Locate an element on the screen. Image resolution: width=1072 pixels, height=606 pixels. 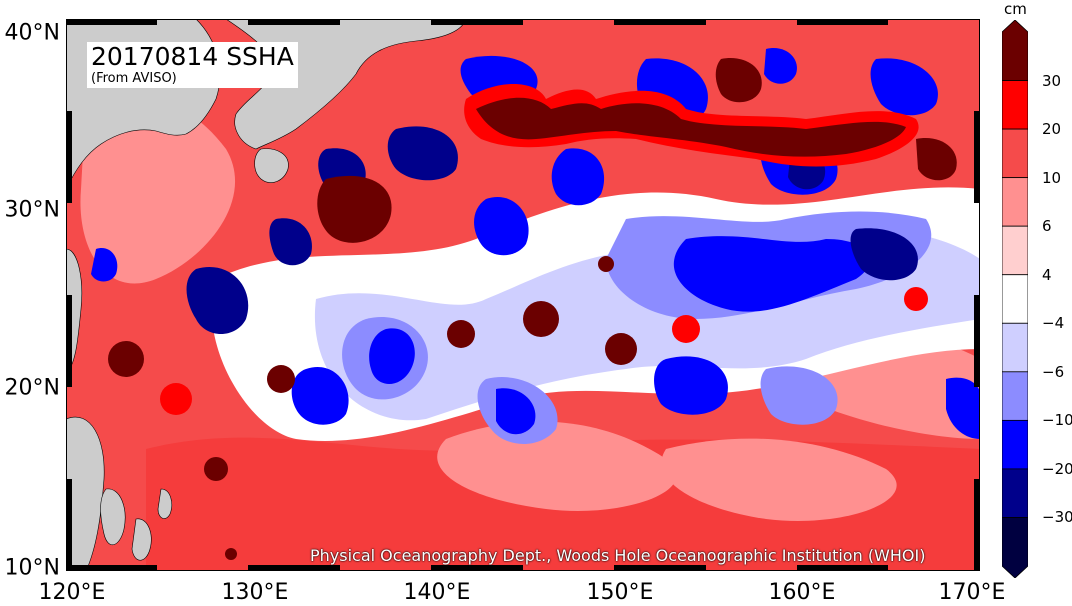
colorbar-label: −20 is located at coordinates (1057, 468).